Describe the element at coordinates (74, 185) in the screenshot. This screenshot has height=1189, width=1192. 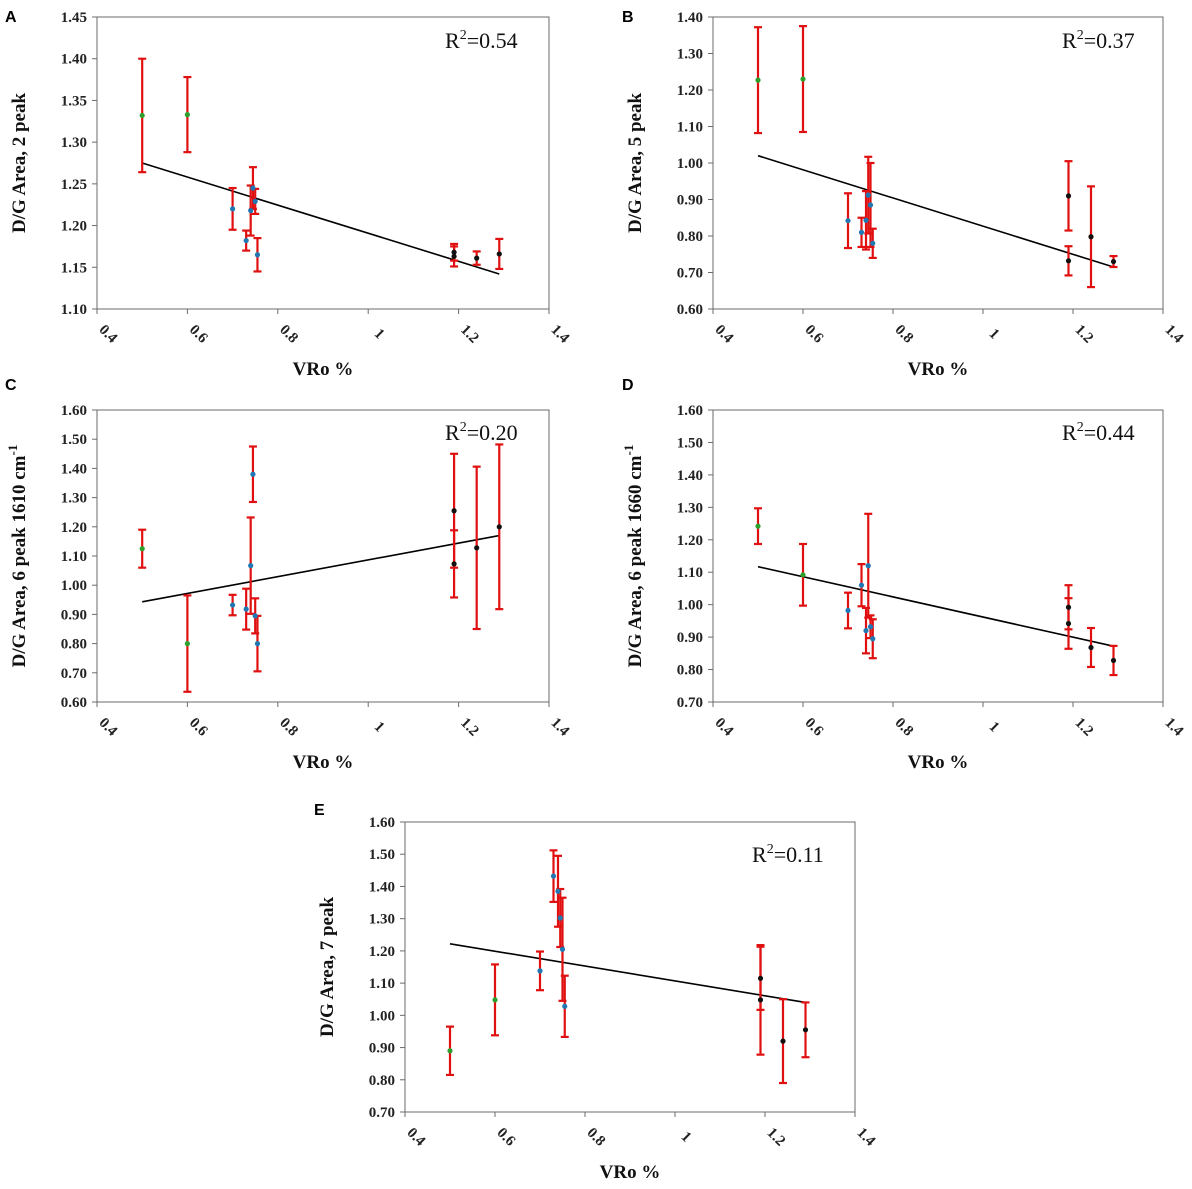
I see `y-tick-label: 1.25` at that location.